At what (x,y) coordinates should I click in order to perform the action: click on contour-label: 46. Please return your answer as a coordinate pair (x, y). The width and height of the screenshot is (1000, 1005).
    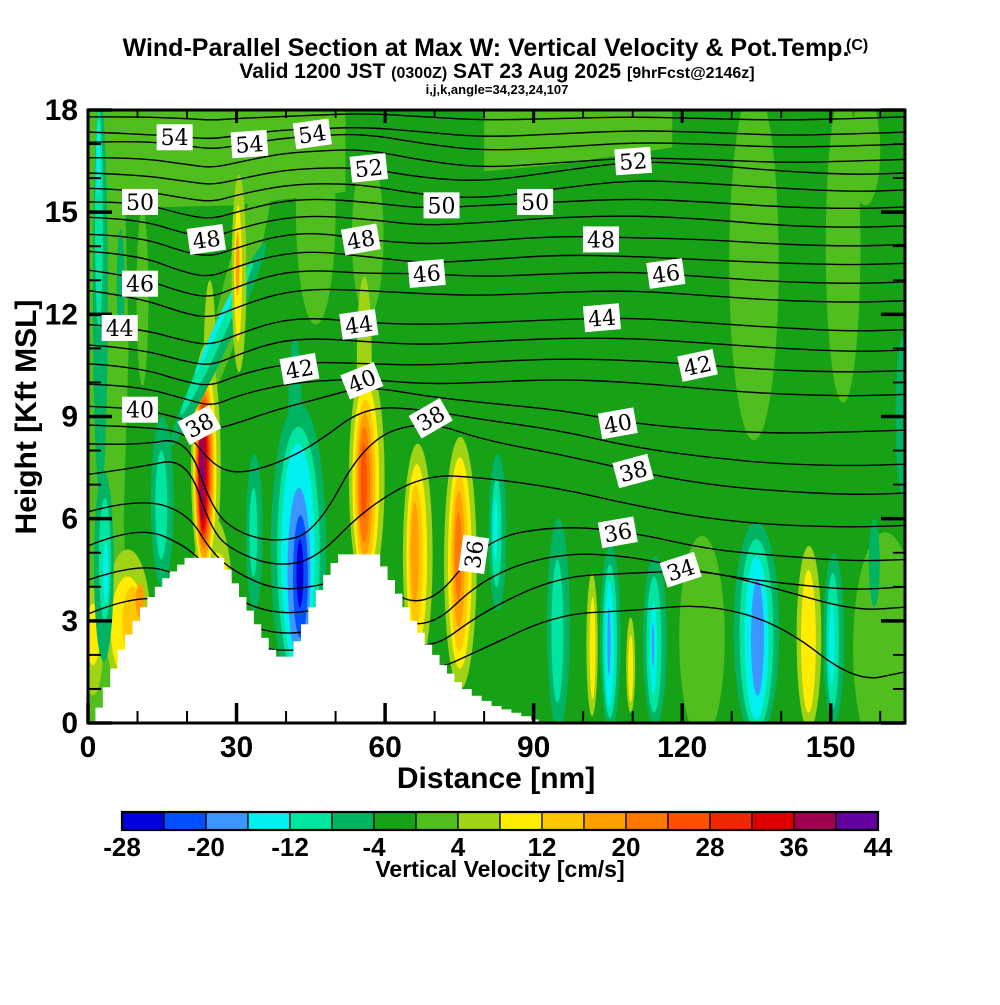
    Looking at the image, I should click on (666, 274).